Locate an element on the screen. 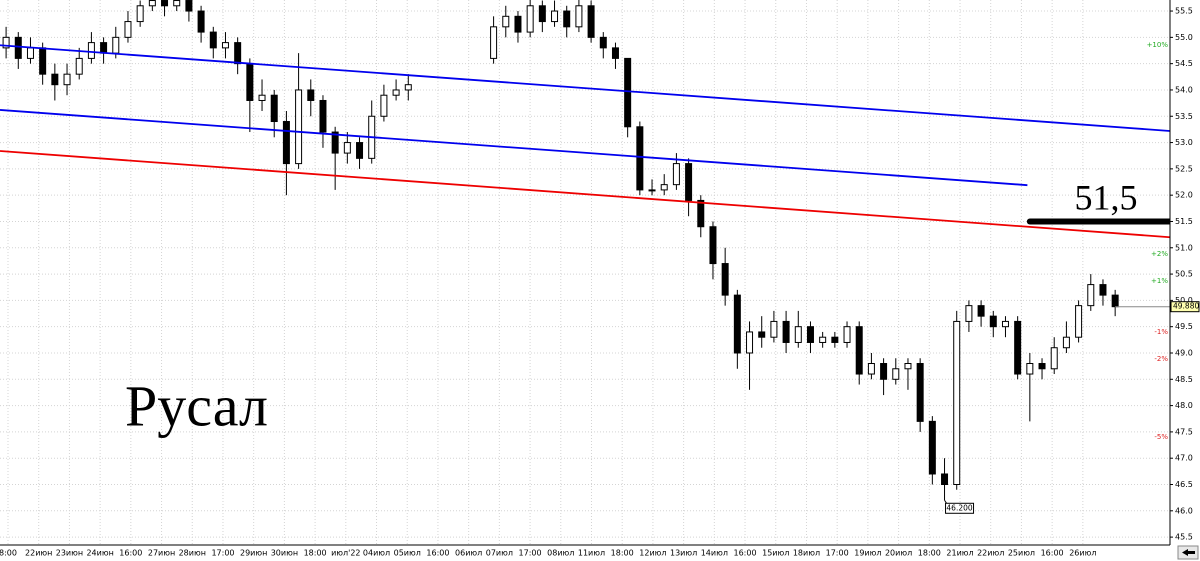  x-tick-label: 05июл is located at coordinates (407, 553).